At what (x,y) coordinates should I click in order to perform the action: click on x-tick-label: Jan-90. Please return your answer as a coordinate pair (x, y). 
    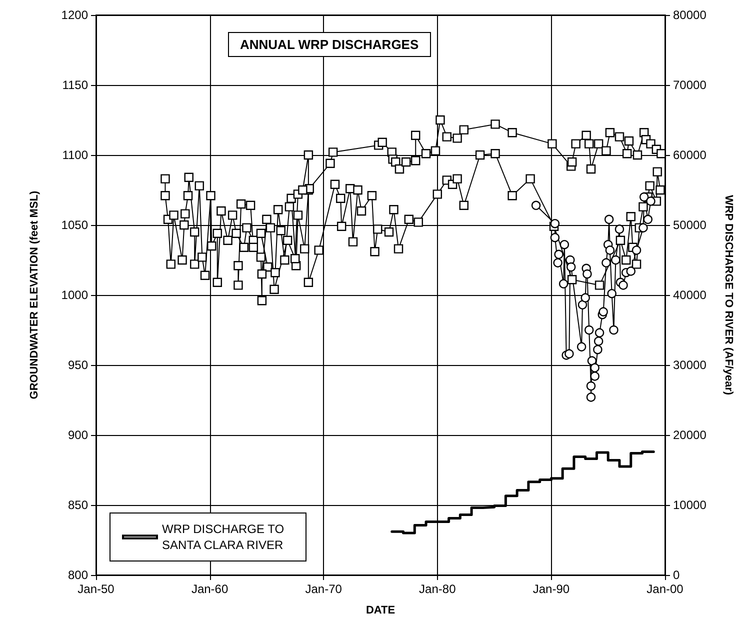
    Looking at the image, I should click on (551, 589).